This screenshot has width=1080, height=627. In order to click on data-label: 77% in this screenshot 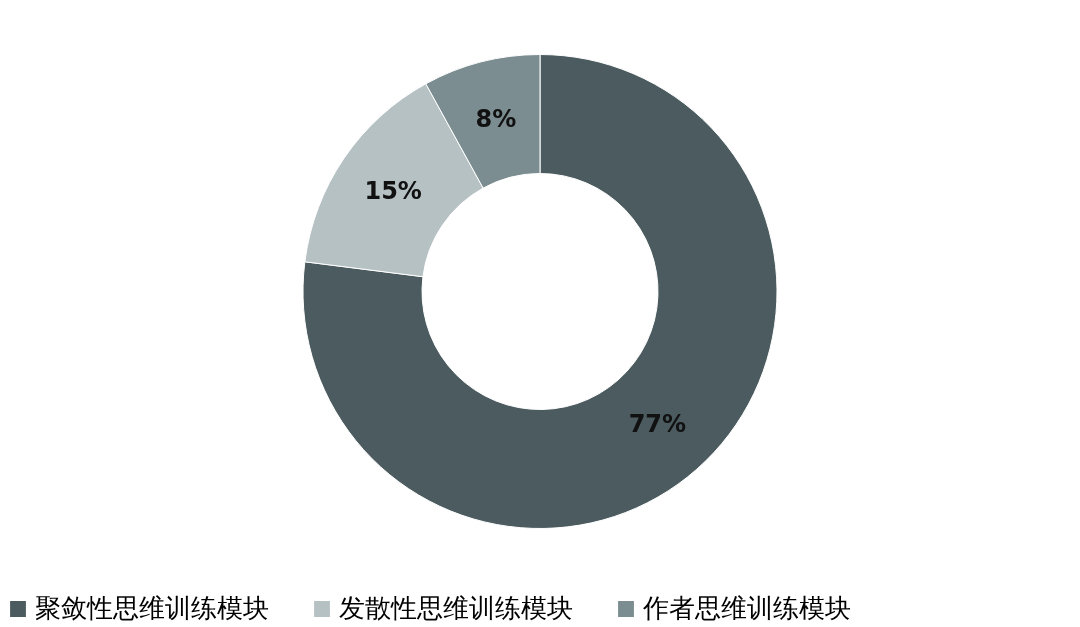, I will do `click(657, 423)`.